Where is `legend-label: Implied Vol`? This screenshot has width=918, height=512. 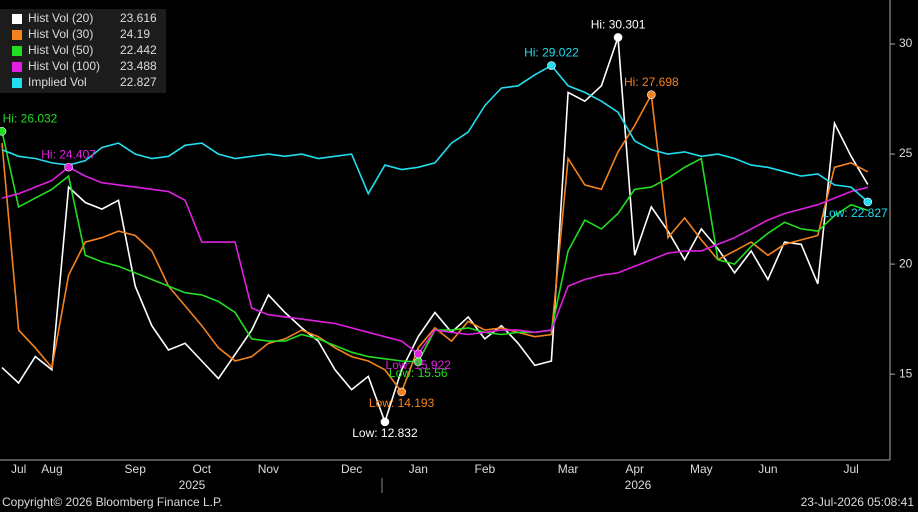
legend-label: Implied Vol is located at coordinates (57, 82).